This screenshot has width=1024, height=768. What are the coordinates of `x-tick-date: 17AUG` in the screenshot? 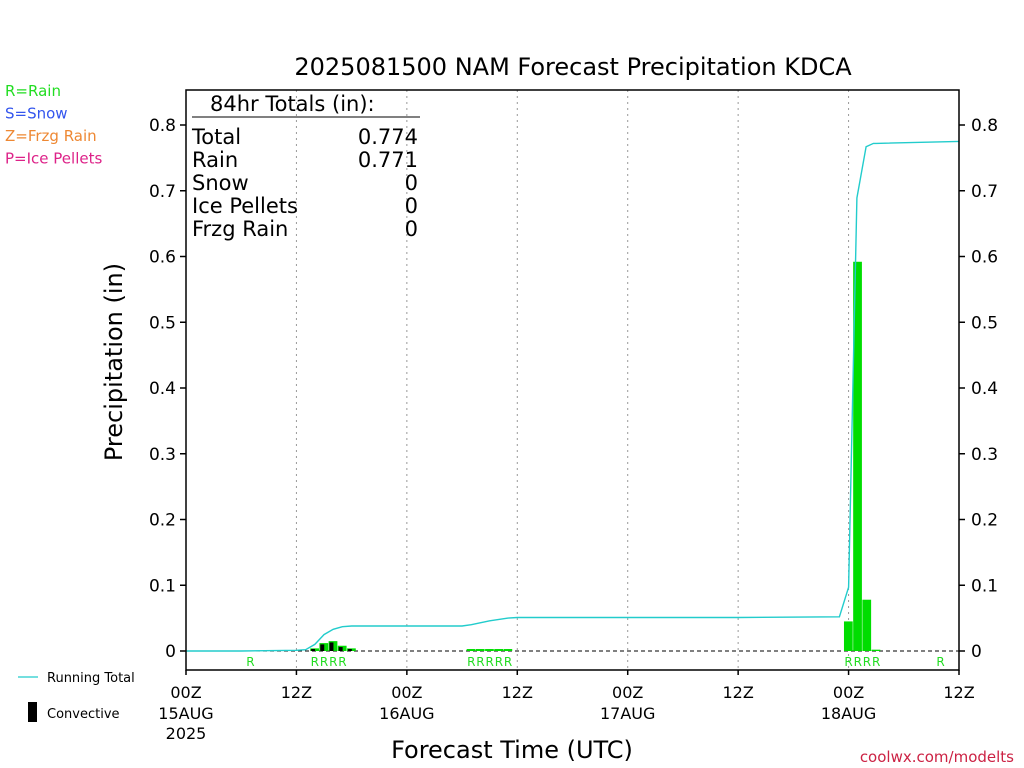 It's located at (627, 713).